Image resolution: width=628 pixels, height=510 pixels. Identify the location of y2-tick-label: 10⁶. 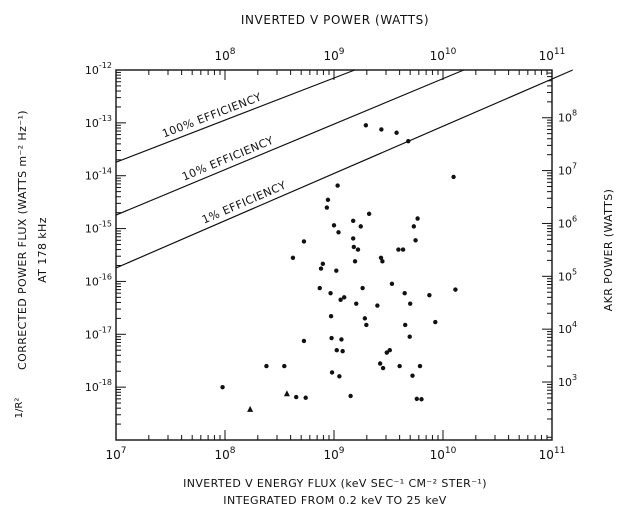
(567, 222).